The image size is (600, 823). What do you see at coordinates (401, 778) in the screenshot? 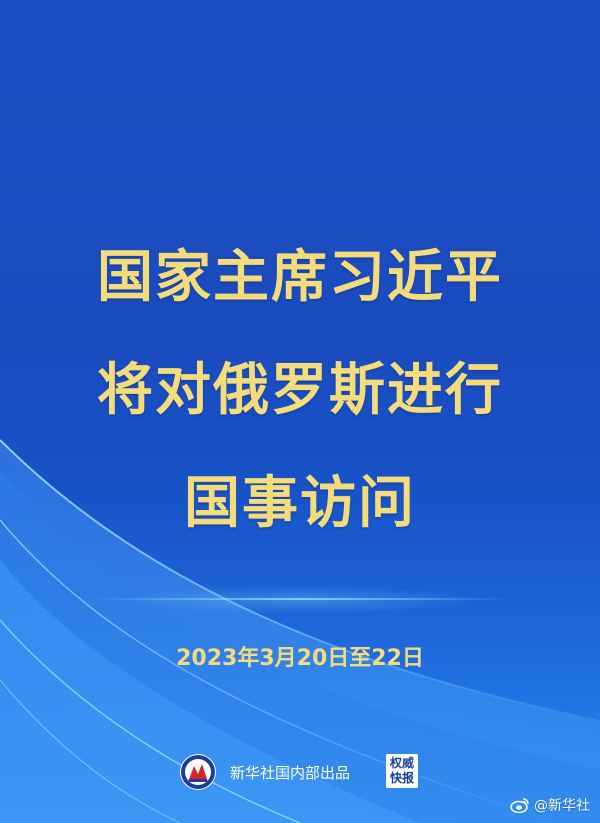
I see `stamp-line-2: 快报` at bounding box center [401, 778].